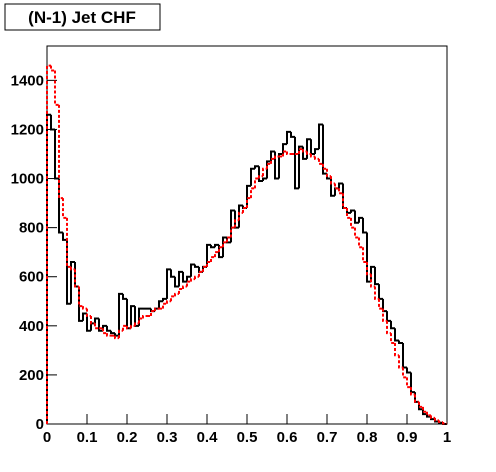 The height and width of the screenshot is (472, 496). Describe the element at coordinates (287, 437) in the screenshot. I see `x-tick-label: 0.6` at that location.